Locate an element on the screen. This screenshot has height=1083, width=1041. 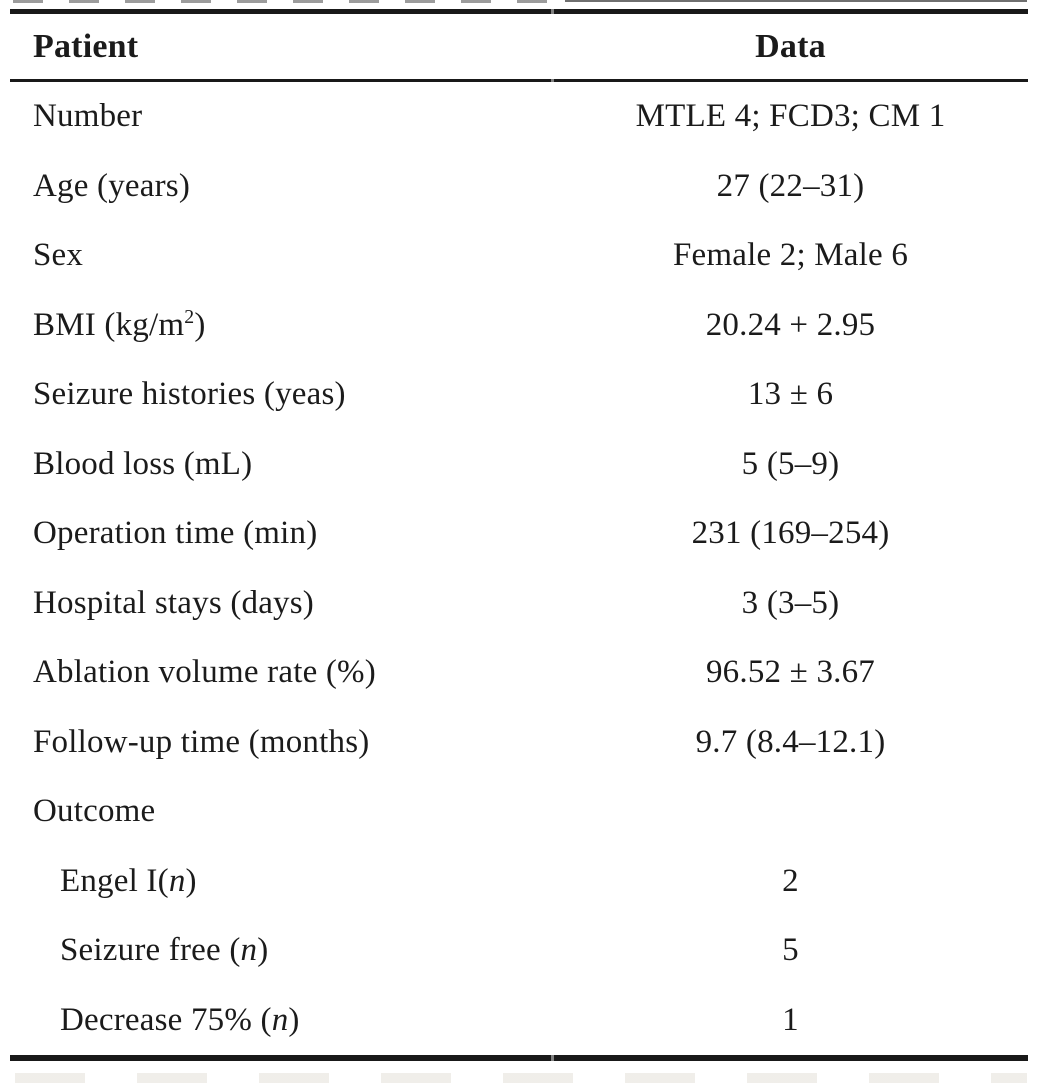
row-label: Engel I(n) is located at coordinates (128, 880).